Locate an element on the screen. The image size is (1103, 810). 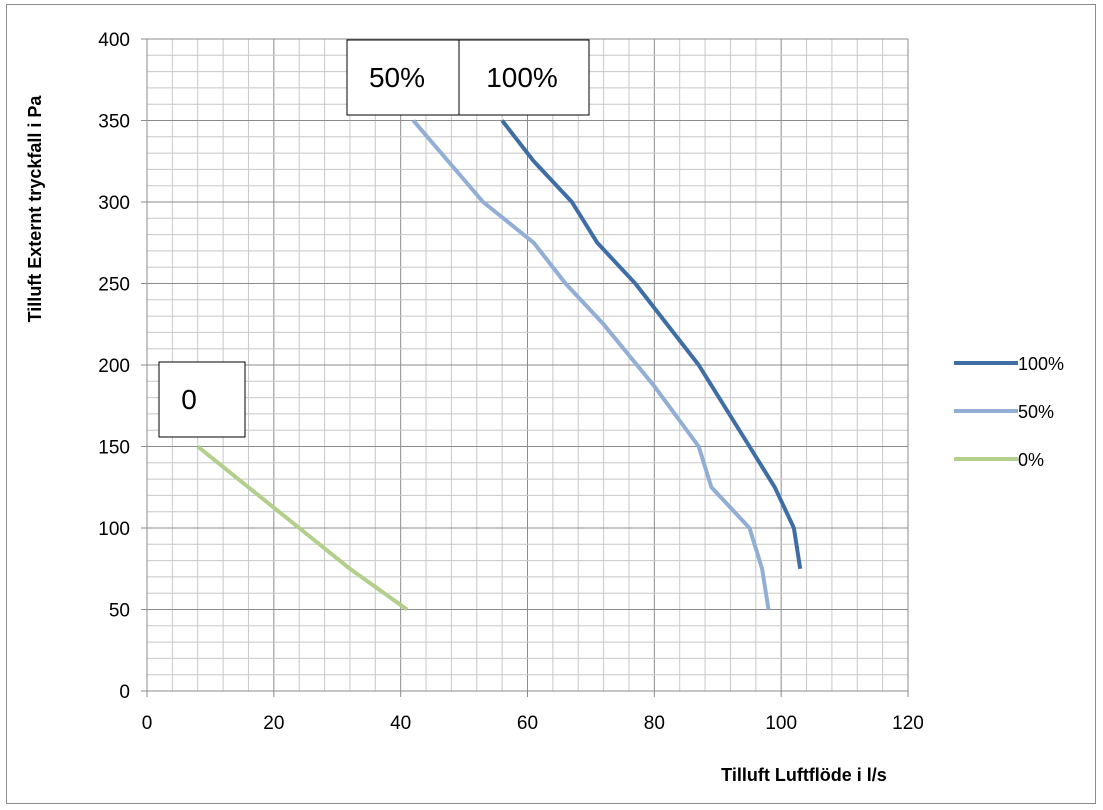
x-axis-title: Tilluft Luftflöde i l/s is located at coordinates (804, 775).